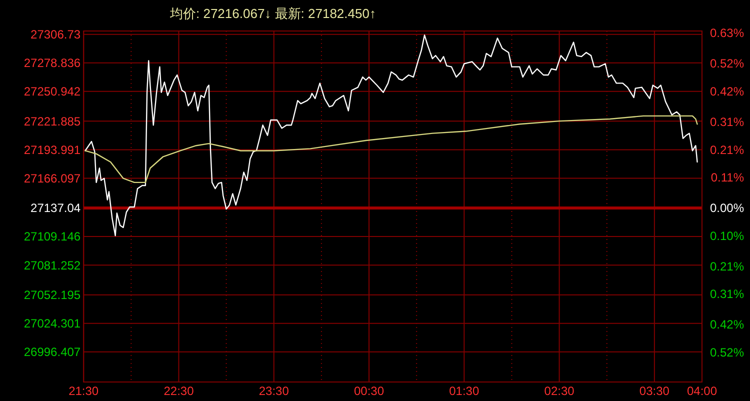  Describe the element at coordinates (559, 391) in the screenshot. I see `x-tick-label: 02:30` at that location.